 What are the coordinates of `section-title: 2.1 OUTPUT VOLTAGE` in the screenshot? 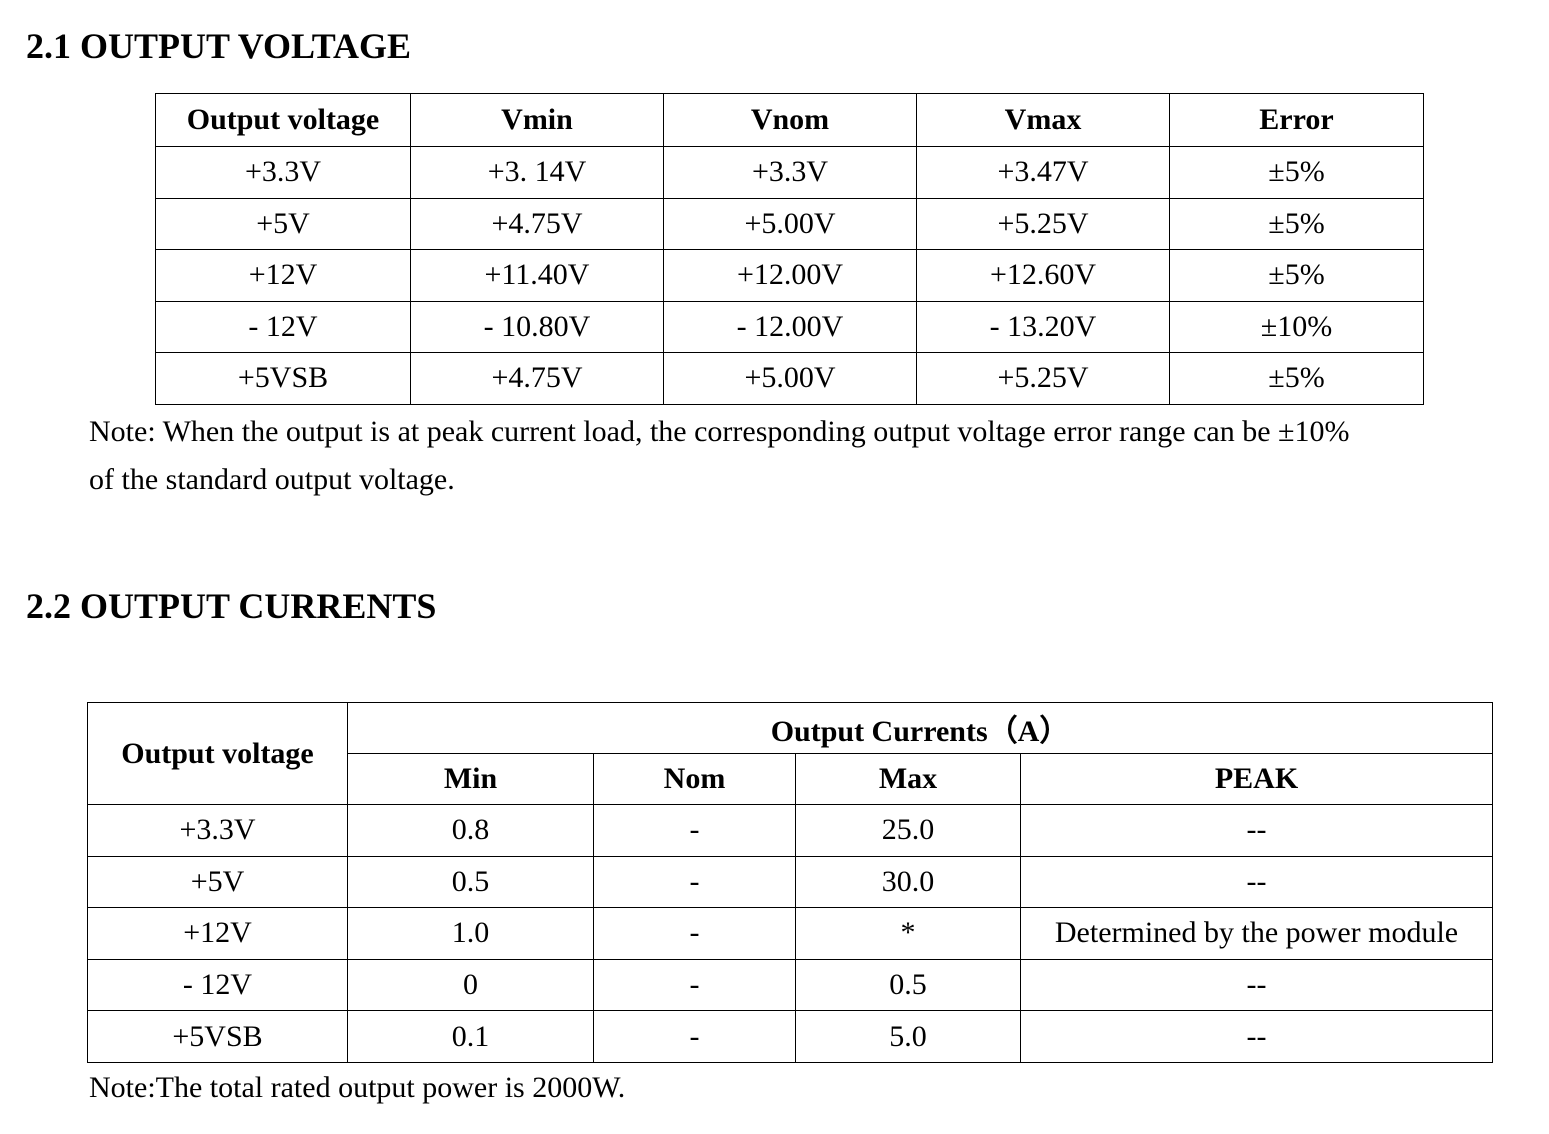 It's located at (219, 46).